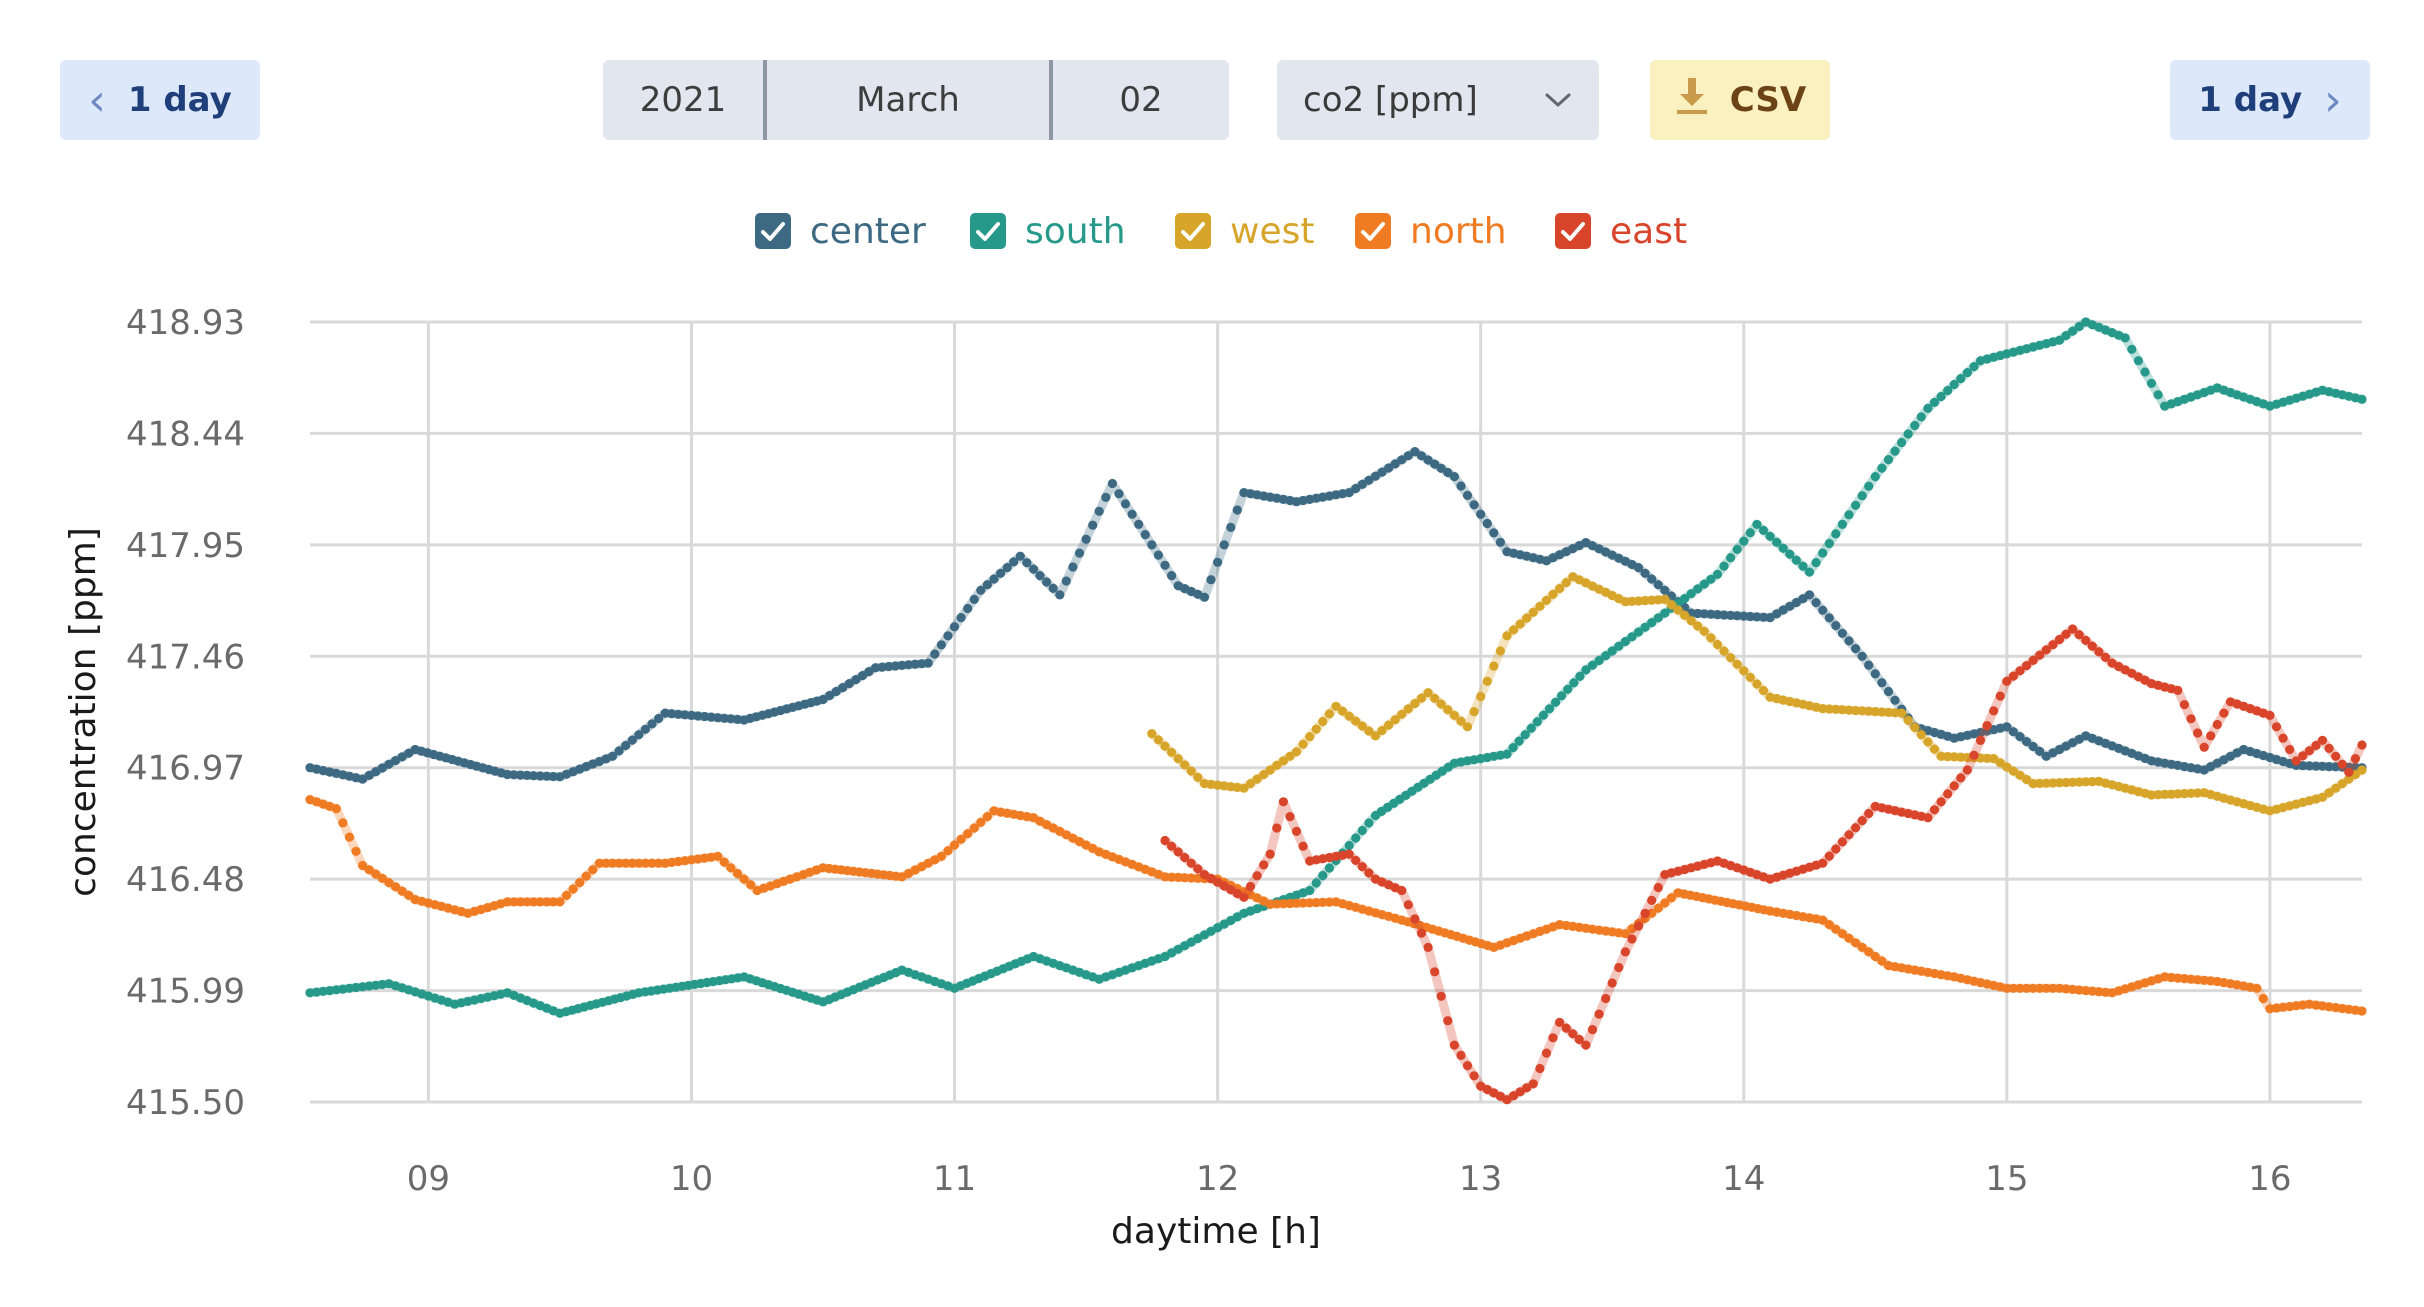  I want to click on legend-item-north: north, so click(1431, 231).